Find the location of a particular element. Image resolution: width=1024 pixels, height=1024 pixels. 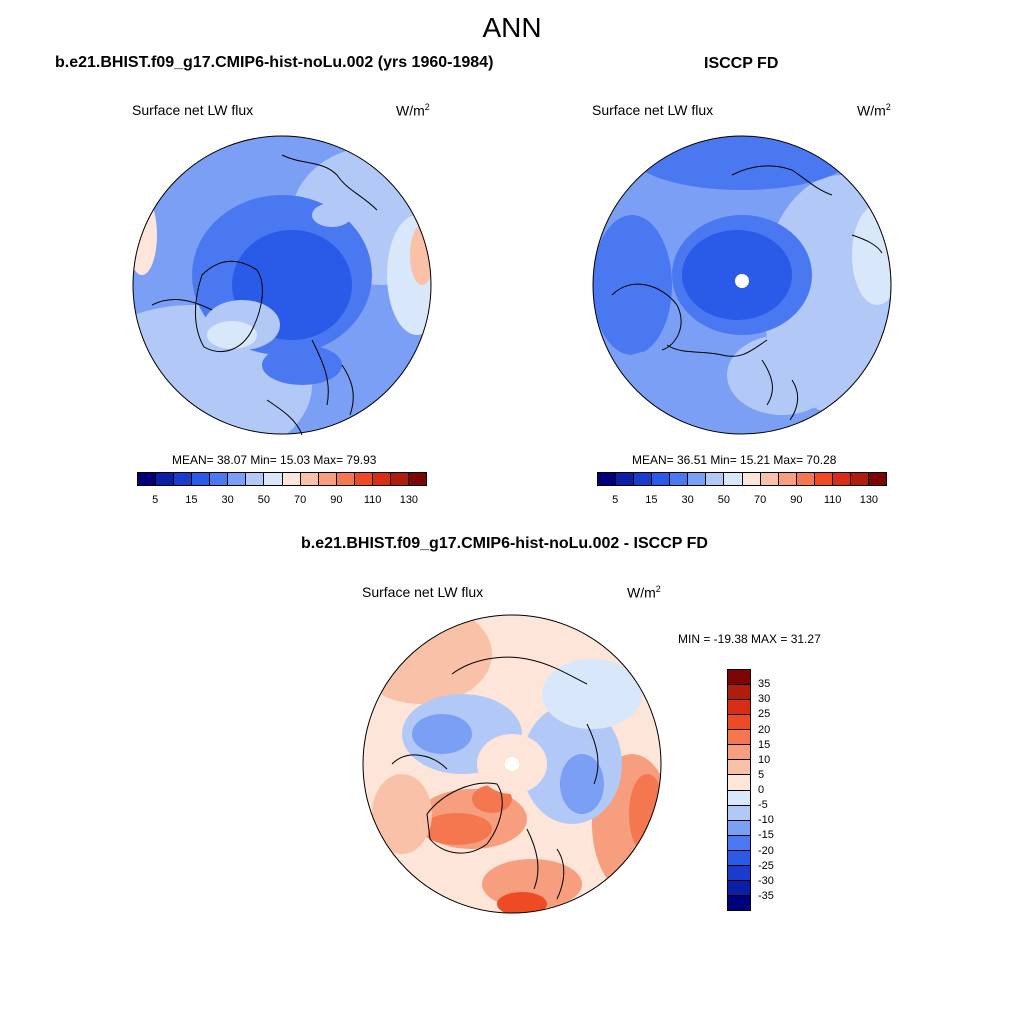

model-colorbar-ticks: 5 15 30 50 70 90 110 130 is located at coordinates (282, 501).